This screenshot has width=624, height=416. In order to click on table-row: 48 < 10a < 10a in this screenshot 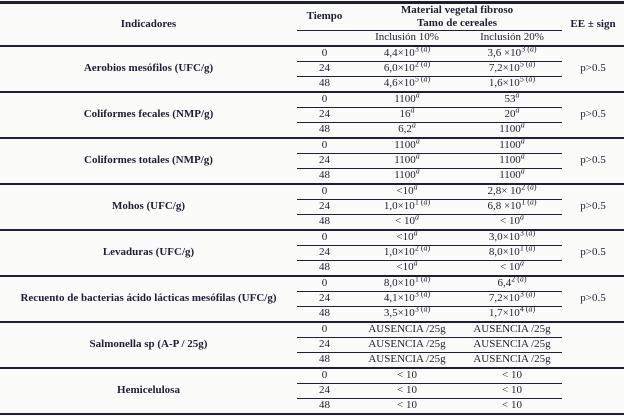, I will do `click(312, 222)`.